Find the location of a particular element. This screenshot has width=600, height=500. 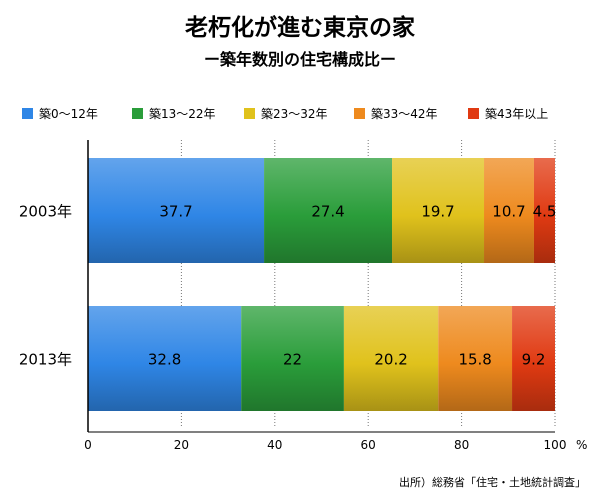

legend-label-0: 築0〜12年 is located at coordinates (68, 113).